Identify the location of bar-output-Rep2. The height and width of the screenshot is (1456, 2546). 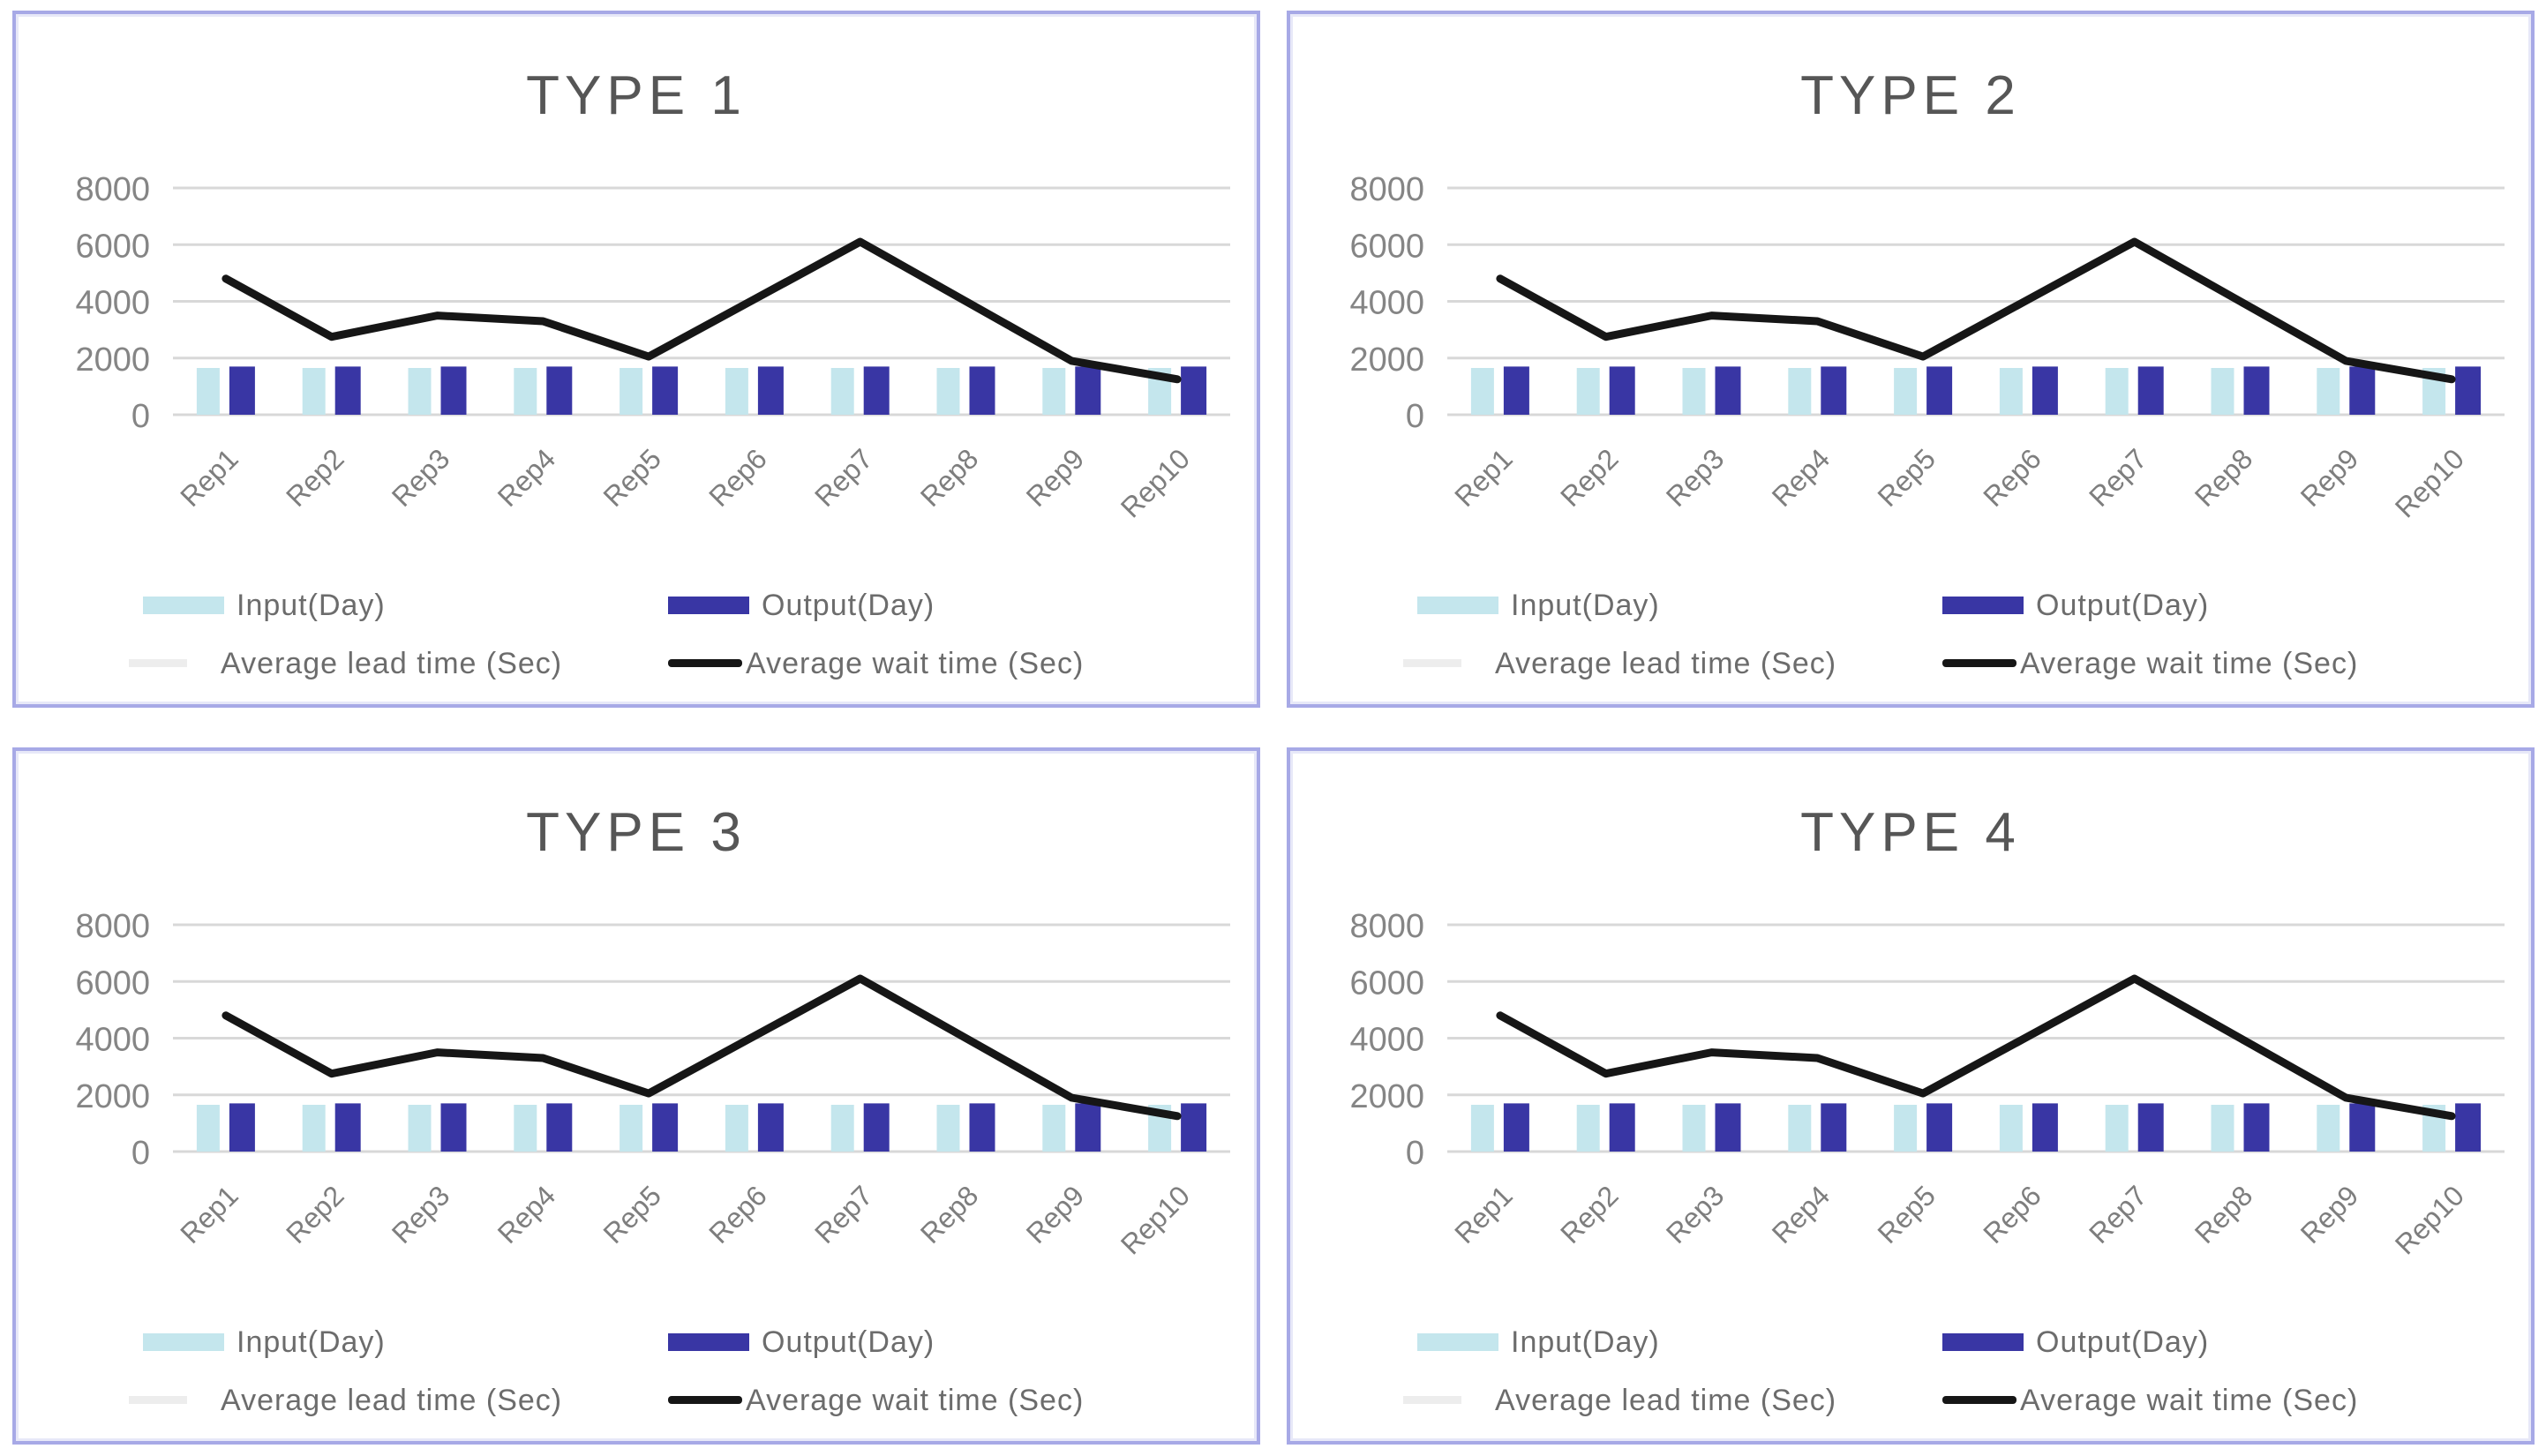
(1622, 390).